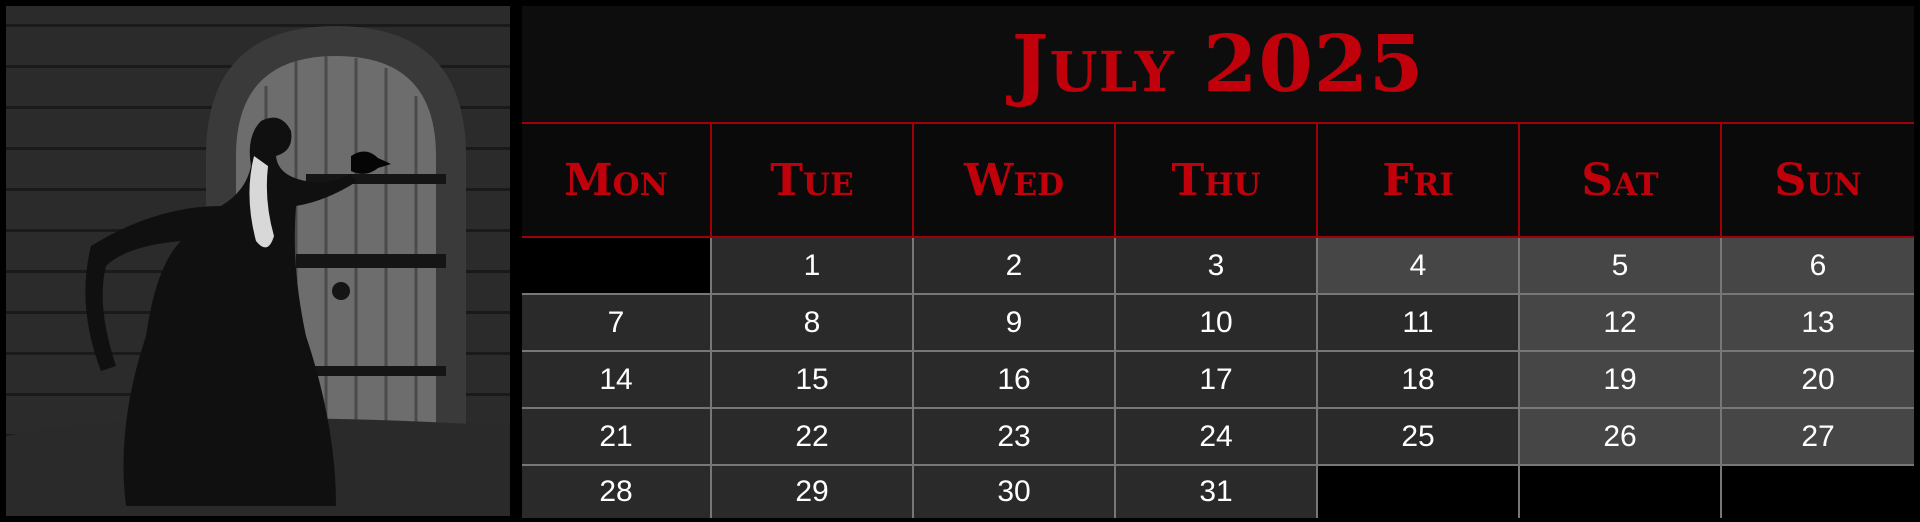  What do you see at coordinates (1015, 323) in the screenshot?
I see `day-cell: 9` at bounding box center [1015, 323].